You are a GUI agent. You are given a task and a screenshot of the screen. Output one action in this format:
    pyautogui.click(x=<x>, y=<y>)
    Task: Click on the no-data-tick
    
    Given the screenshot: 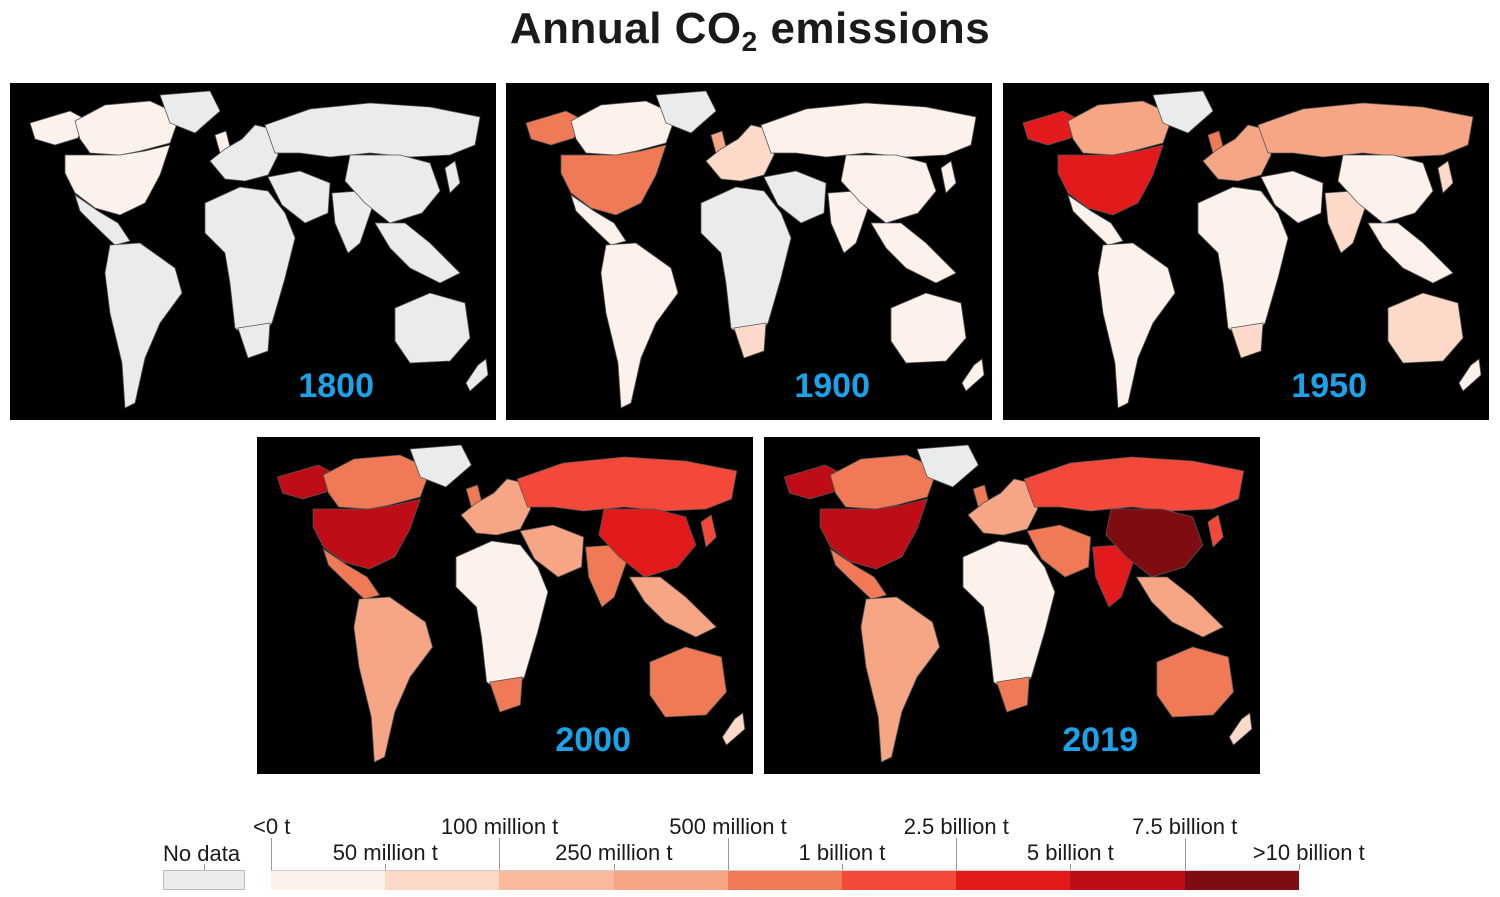 What is the action you would take?
    pyautogui.click(x=204, y=867)
    